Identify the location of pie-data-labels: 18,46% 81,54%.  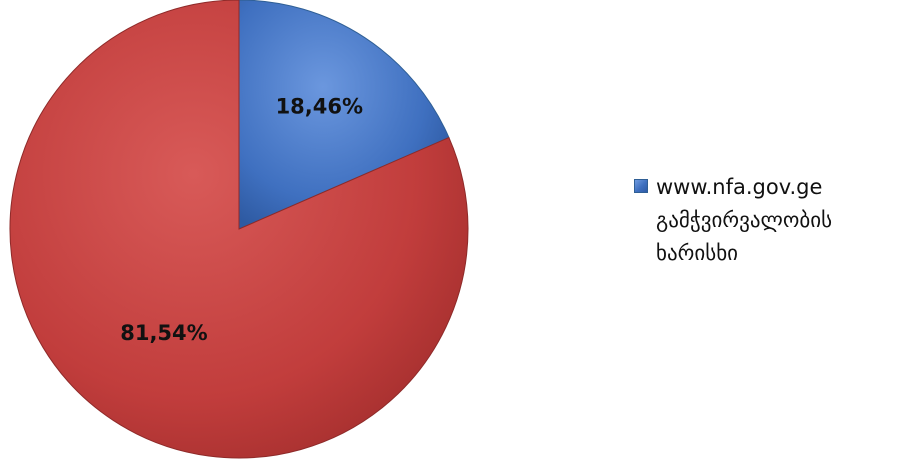
(241, 219).